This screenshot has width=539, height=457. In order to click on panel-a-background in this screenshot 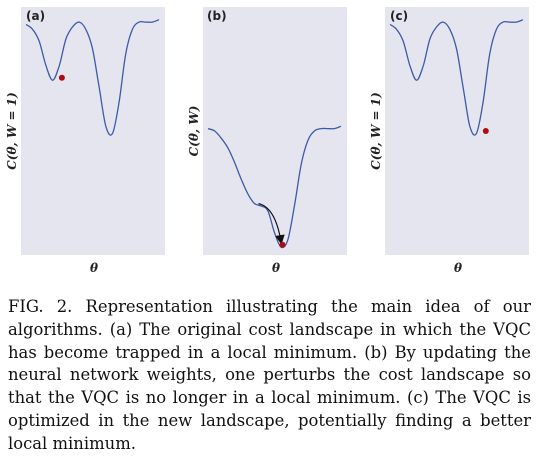, I will do `click(93, 131)`.